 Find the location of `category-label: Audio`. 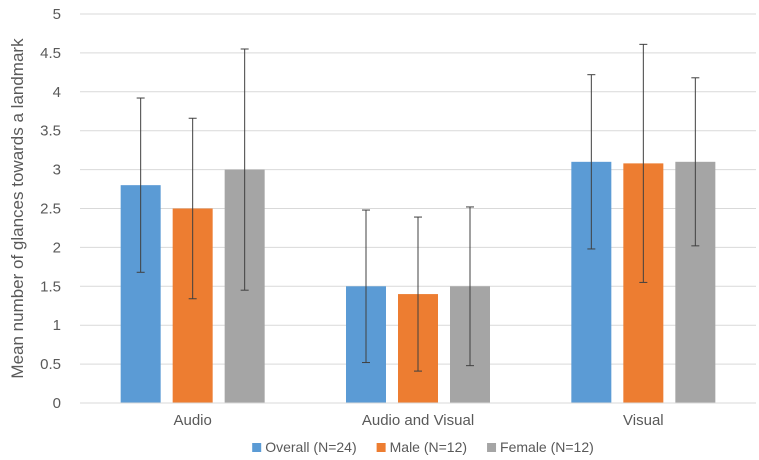

category-label: Audio is located at coordinates (192, 420).